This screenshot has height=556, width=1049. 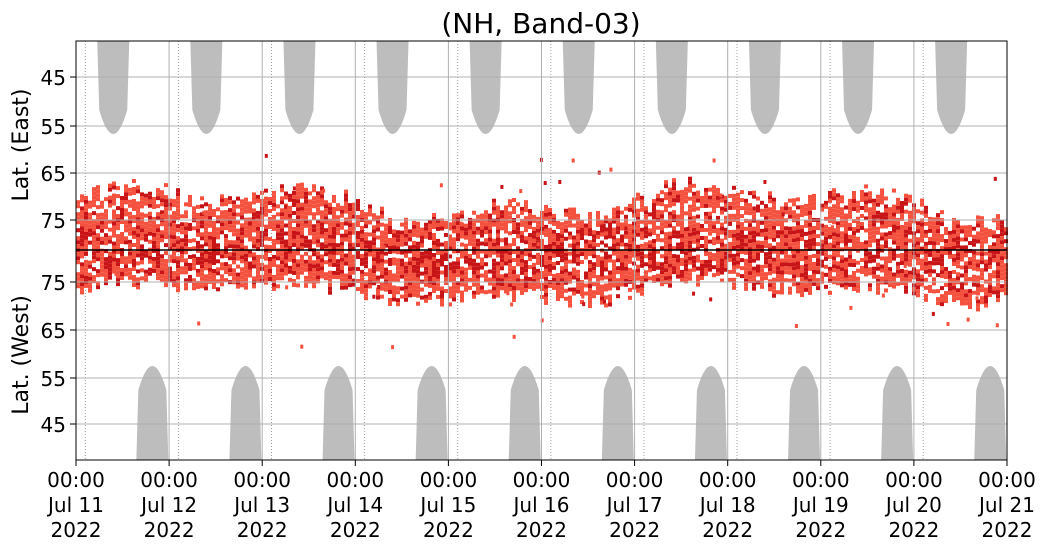 I want to click on x-tick-label: 2022, so click(x=634, y=530).